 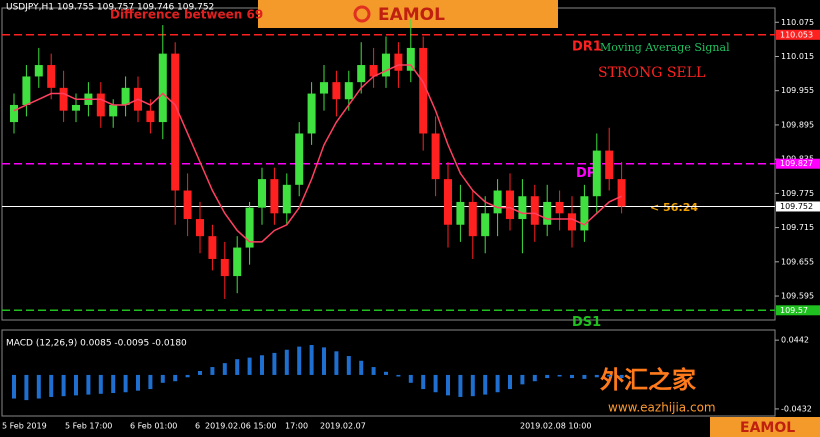 I want to click on x-tick-label: 6 Feb 01:00, so click(x=153, y=426).